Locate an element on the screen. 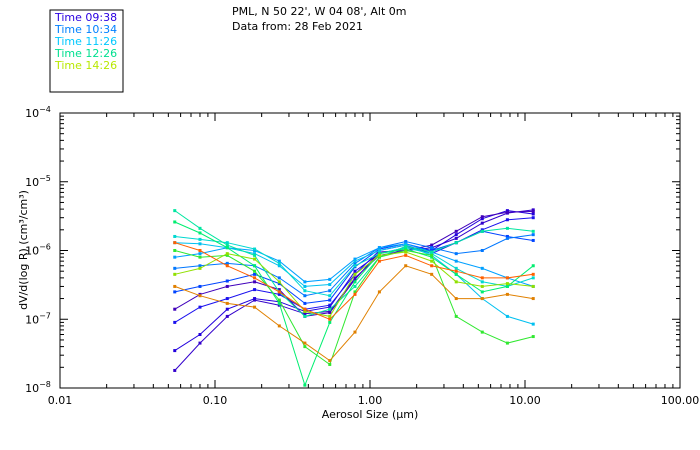 The width and height of the screenshot is (700, 450). chart-subtitle: Data from: 28 Feb 2021 is located at coordinates (297, 26).